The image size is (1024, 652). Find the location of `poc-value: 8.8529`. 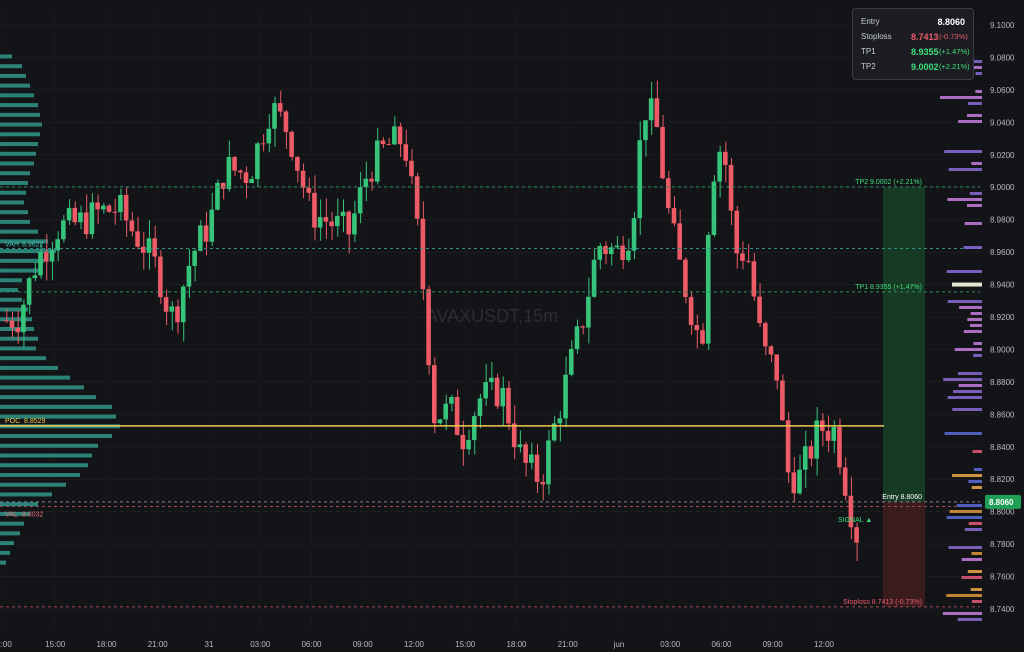

poc-value: 8.8529 is located at coordinates (35, 421).